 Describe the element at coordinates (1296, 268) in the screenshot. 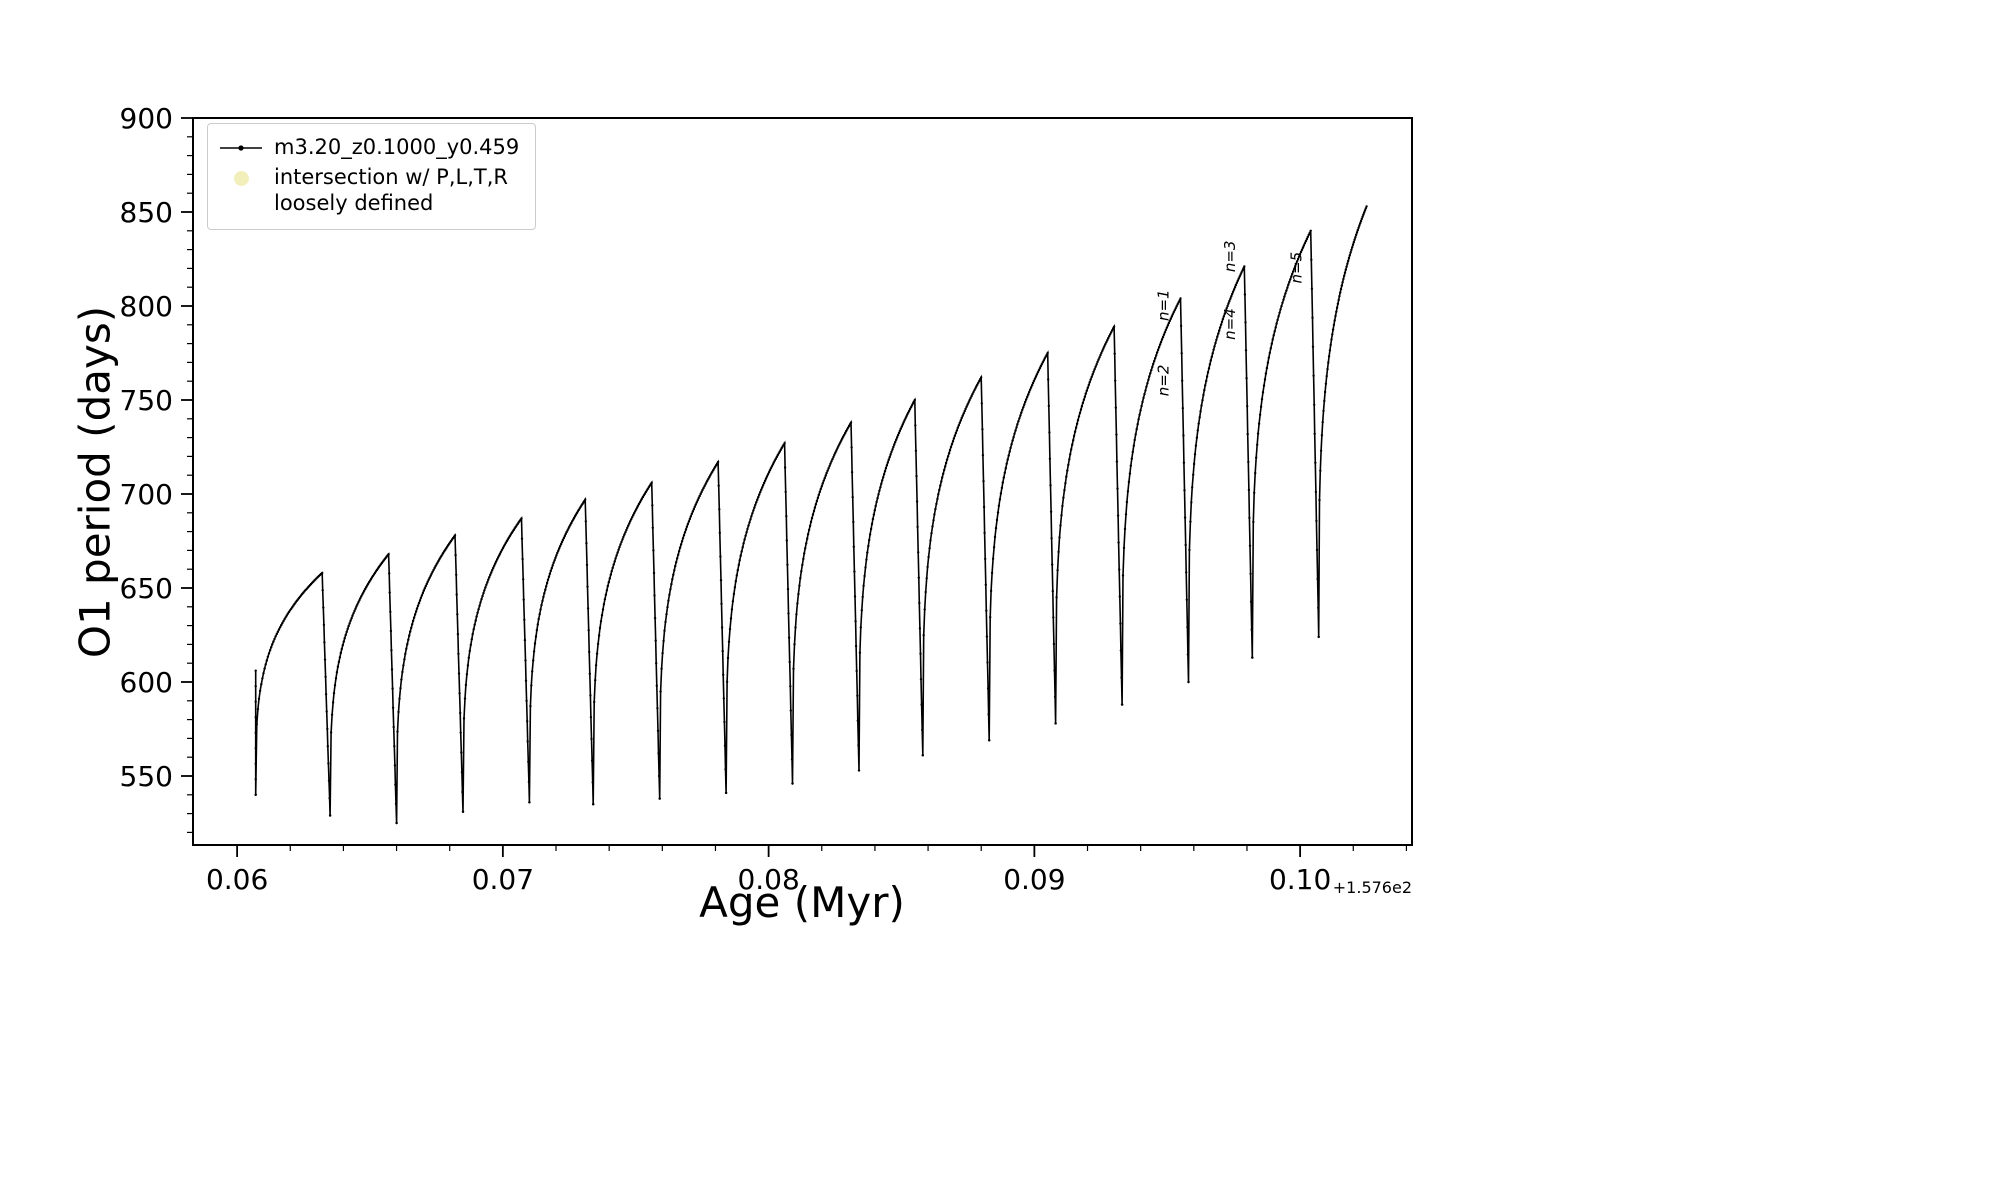

I see `annotation-n5: n=5` at that location.